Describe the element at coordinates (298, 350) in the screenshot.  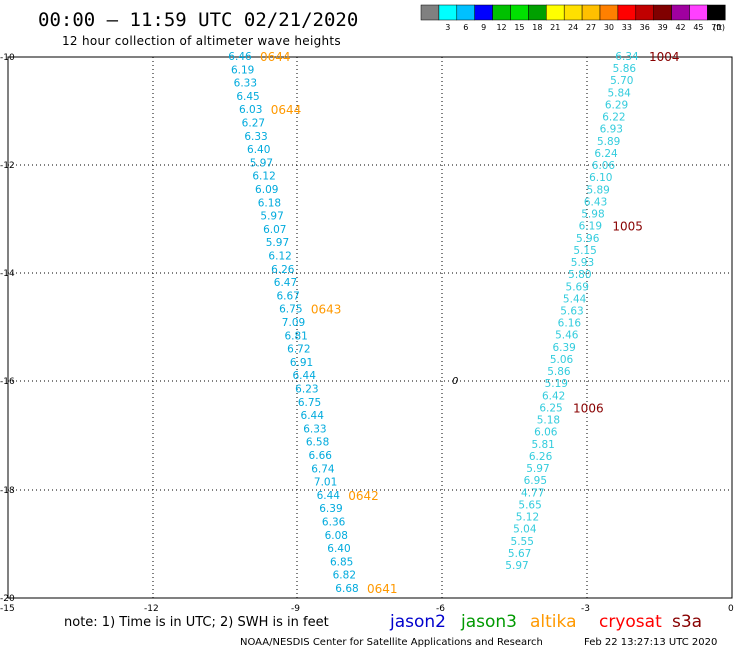
I see `wave-height-value: 6.72` at that location.